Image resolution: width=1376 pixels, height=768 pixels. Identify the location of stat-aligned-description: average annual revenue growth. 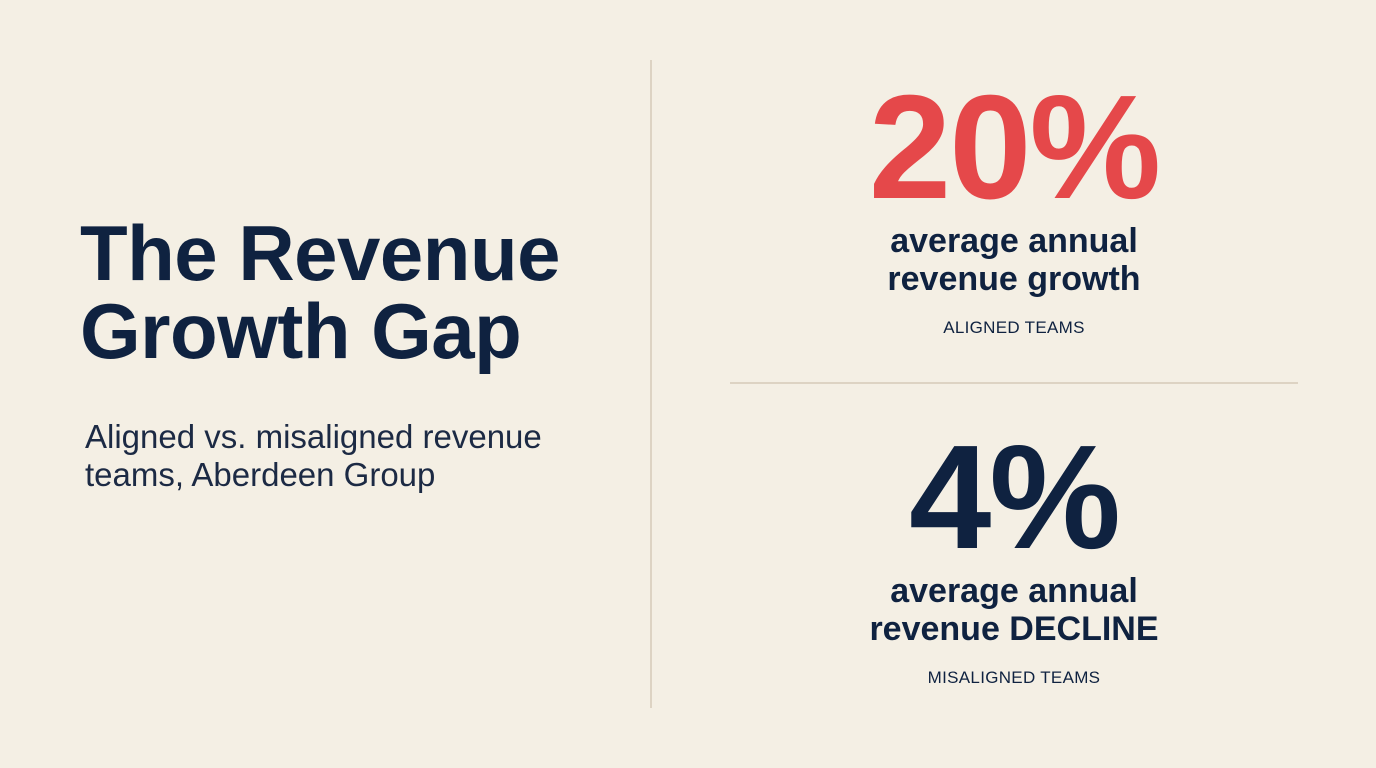
(1014, 260).